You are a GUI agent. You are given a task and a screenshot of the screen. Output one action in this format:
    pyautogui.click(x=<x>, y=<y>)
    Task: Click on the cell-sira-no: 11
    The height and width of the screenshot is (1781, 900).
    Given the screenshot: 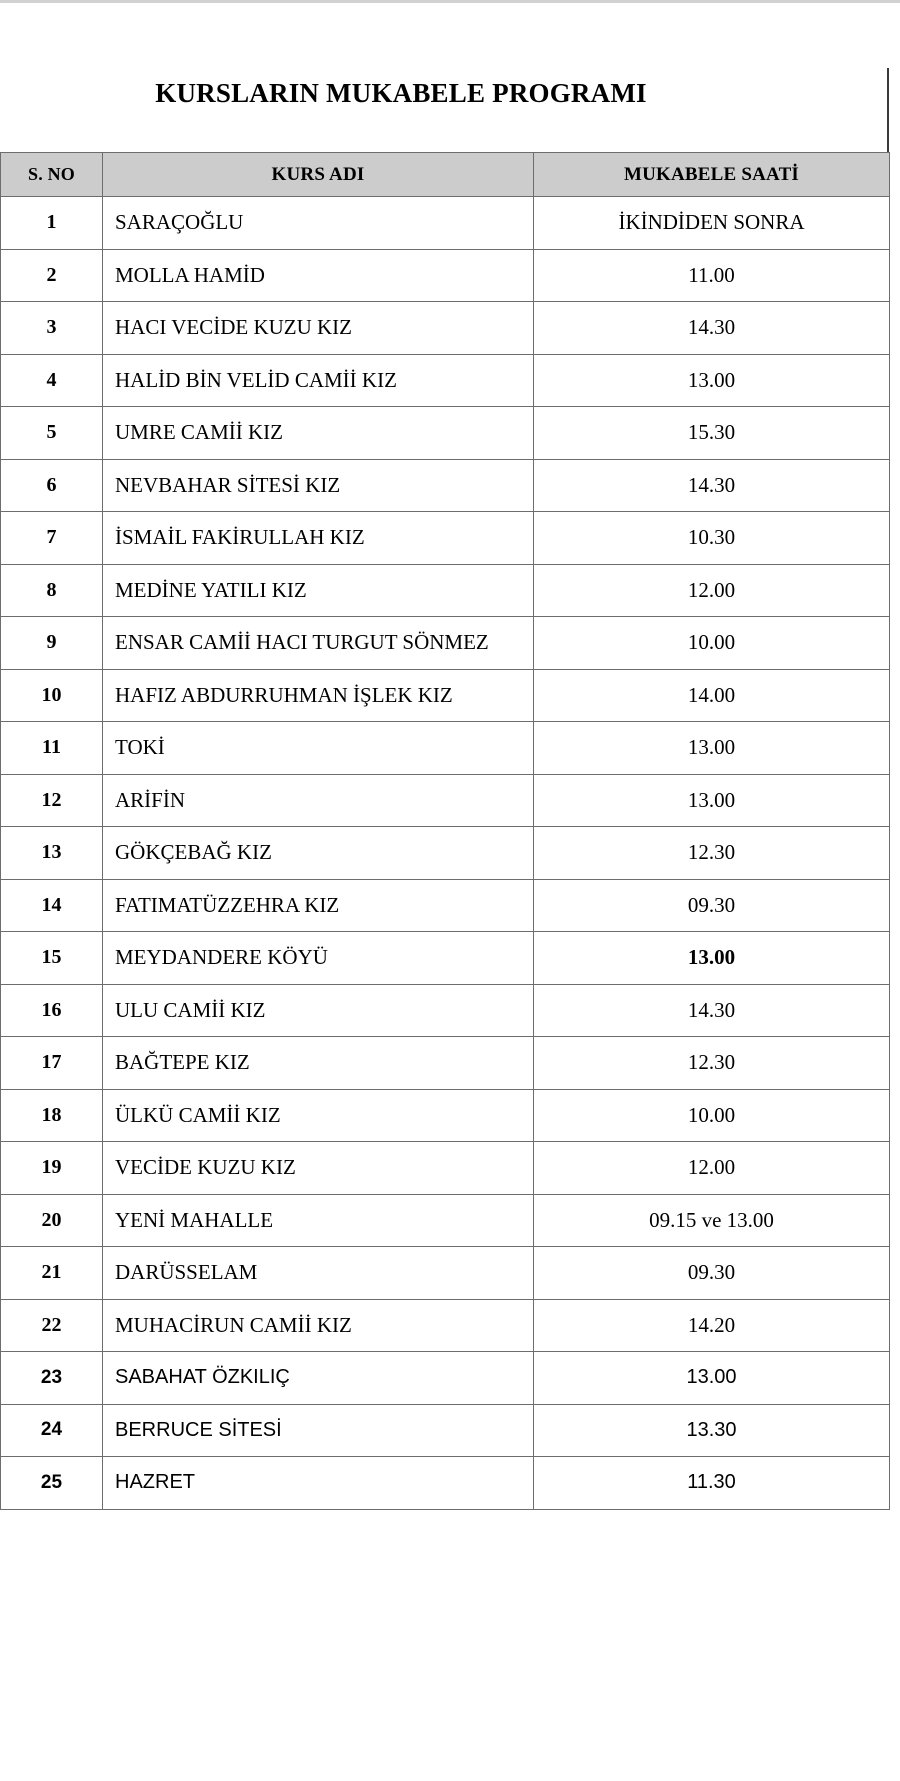 What is the action you would take?
    pyautogui.click(x=51, y=748)
    